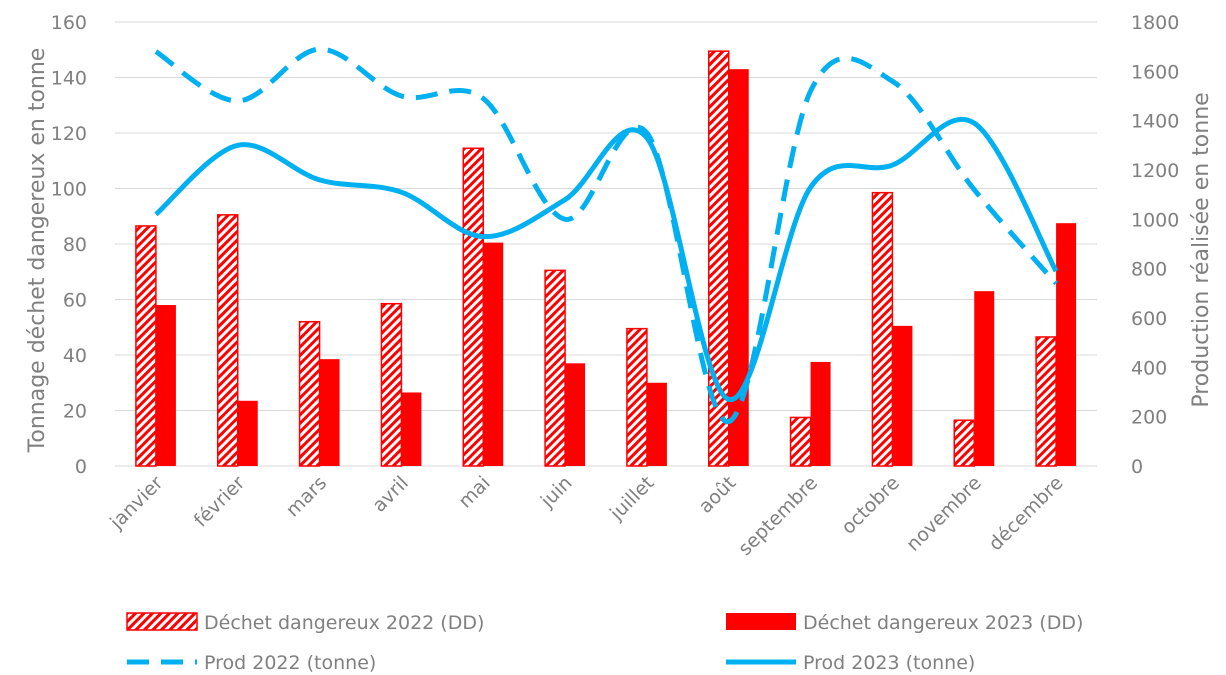 This screenshot has height=675, width=1226. Describe the element at coordinates (1137, 467) in the screenshot. I see `y-right-tick-label: 0` at that location.